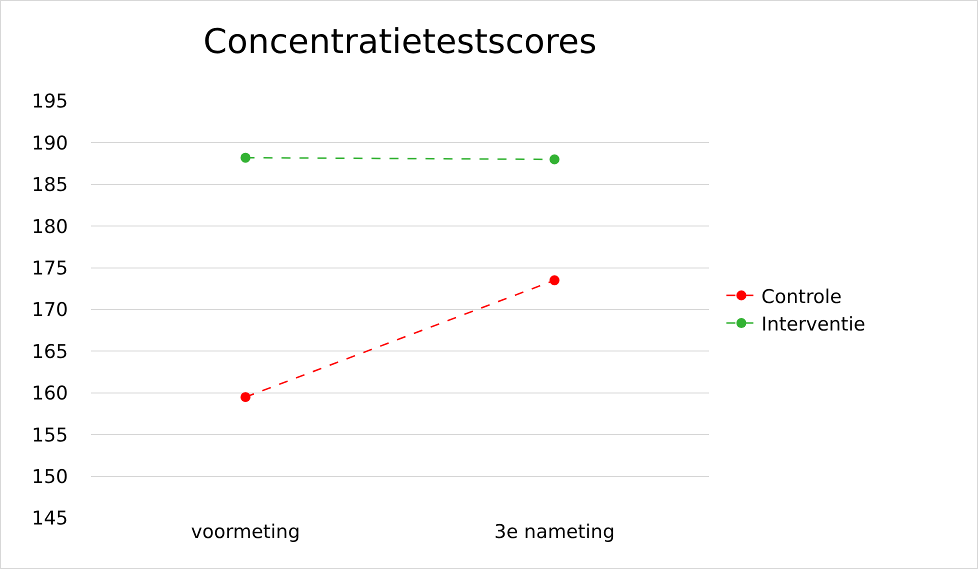  What do you see at coordinates (801, 297) in the screenshot?
I see `legend-label: Controle` at bounding box center [801, 297].